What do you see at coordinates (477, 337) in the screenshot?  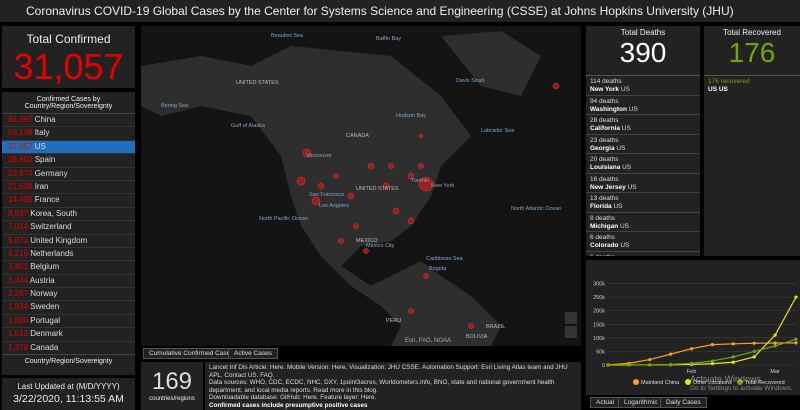 I see `map-label: BOLIVIA` at bounding box center [477, 337].